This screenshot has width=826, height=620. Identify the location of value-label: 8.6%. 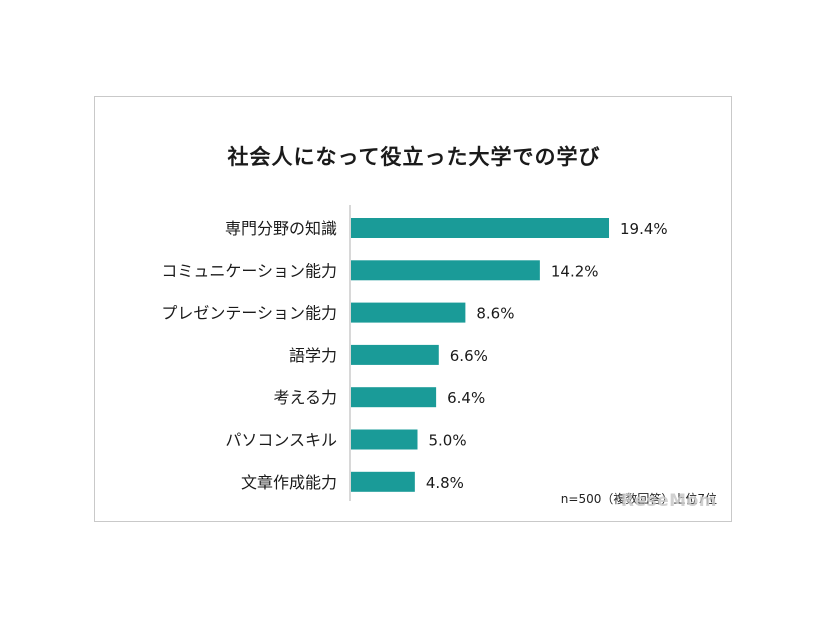
(495, 314).